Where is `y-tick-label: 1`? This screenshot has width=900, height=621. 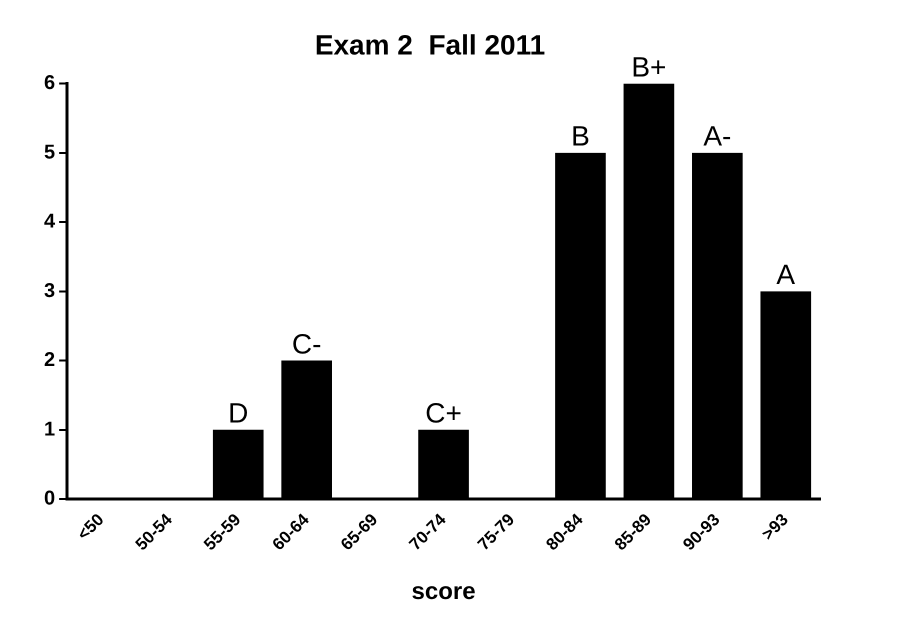
y-tick-label: 1 is located at coordinates (50, 429).